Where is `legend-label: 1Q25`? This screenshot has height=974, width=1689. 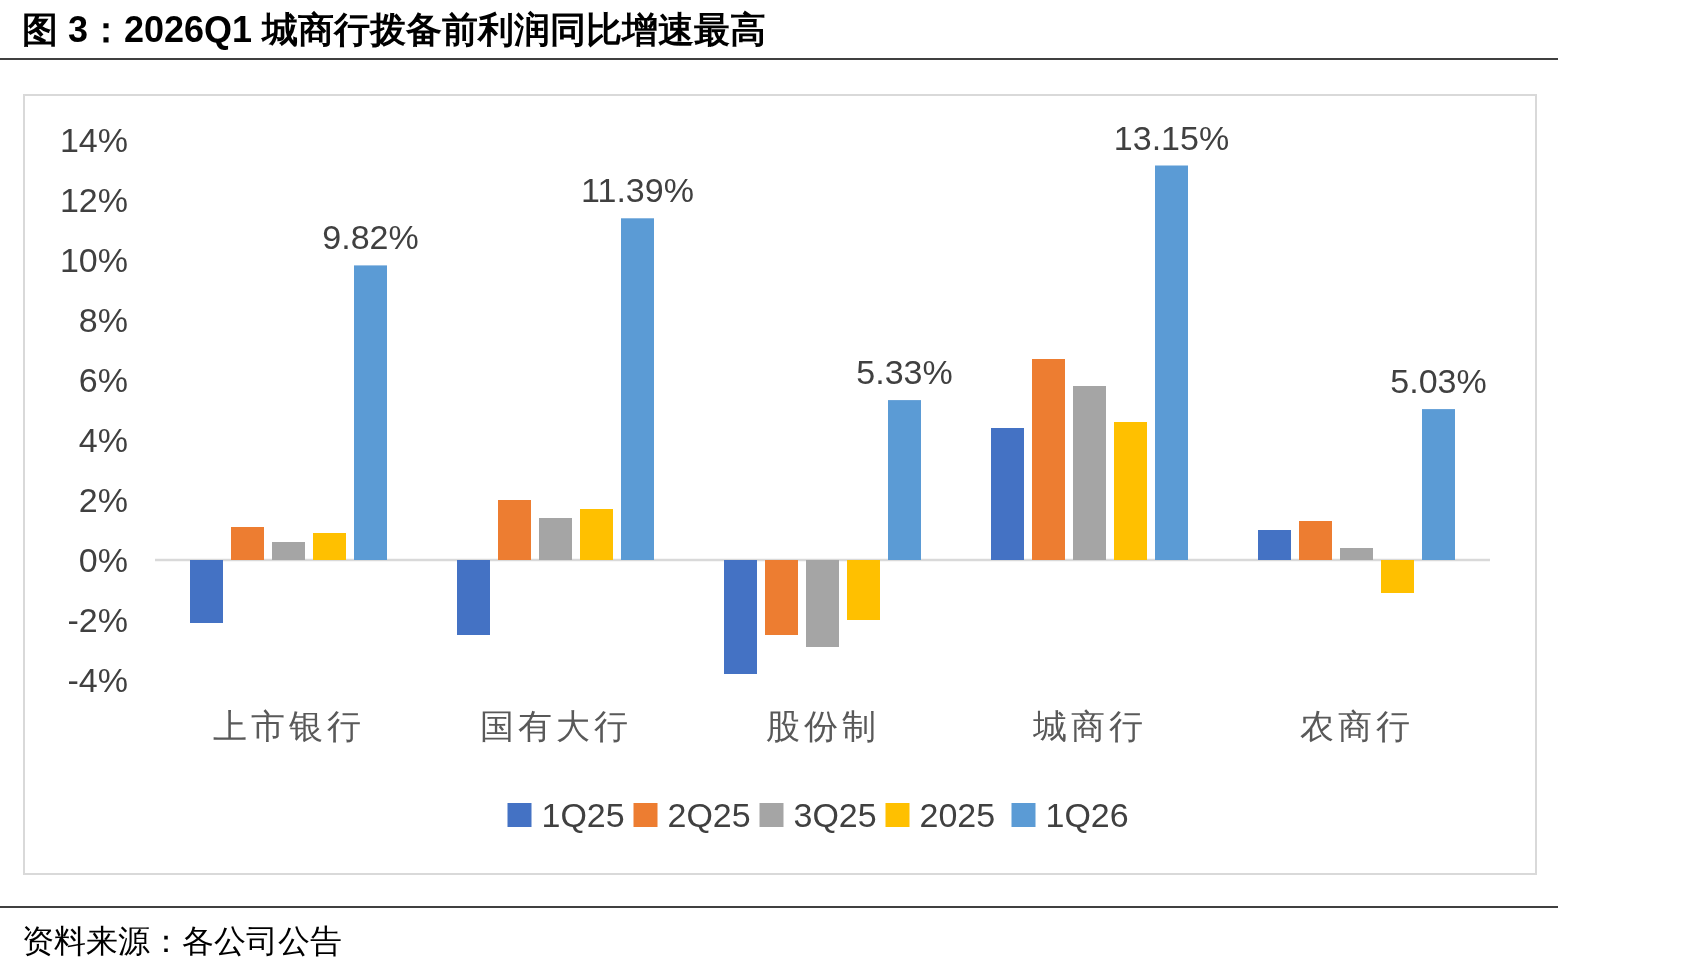
legend-label: 1Q25 is located at coordinates (583, 815).